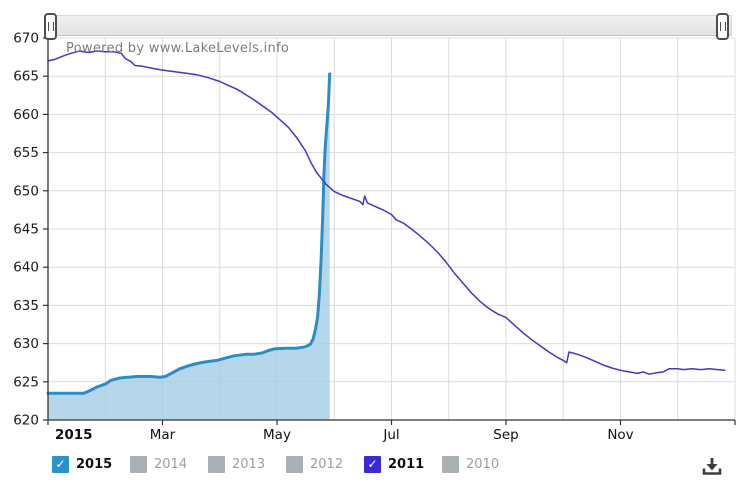 This screenshot has width=741, height=494. I want to click on y-tick-label: 640, so click(26, 268).